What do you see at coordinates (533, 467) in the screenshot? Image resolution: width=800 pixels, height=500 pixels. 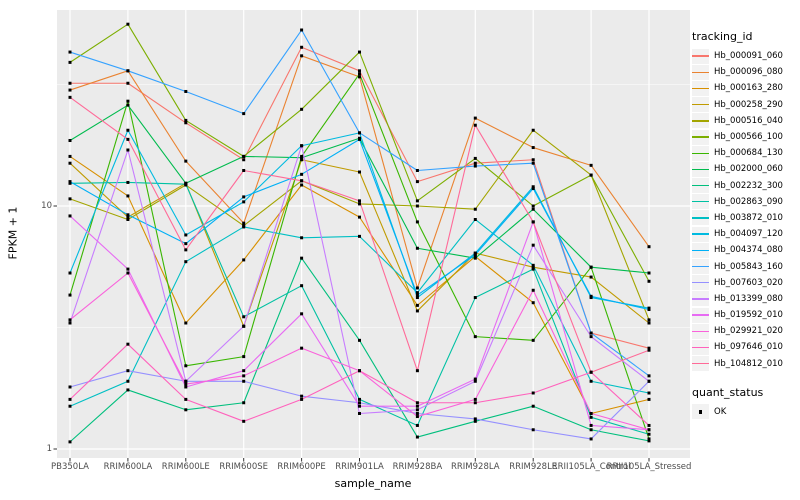 I see `x-tick-label: RRIM928LE` at bounding box center [533, 467].